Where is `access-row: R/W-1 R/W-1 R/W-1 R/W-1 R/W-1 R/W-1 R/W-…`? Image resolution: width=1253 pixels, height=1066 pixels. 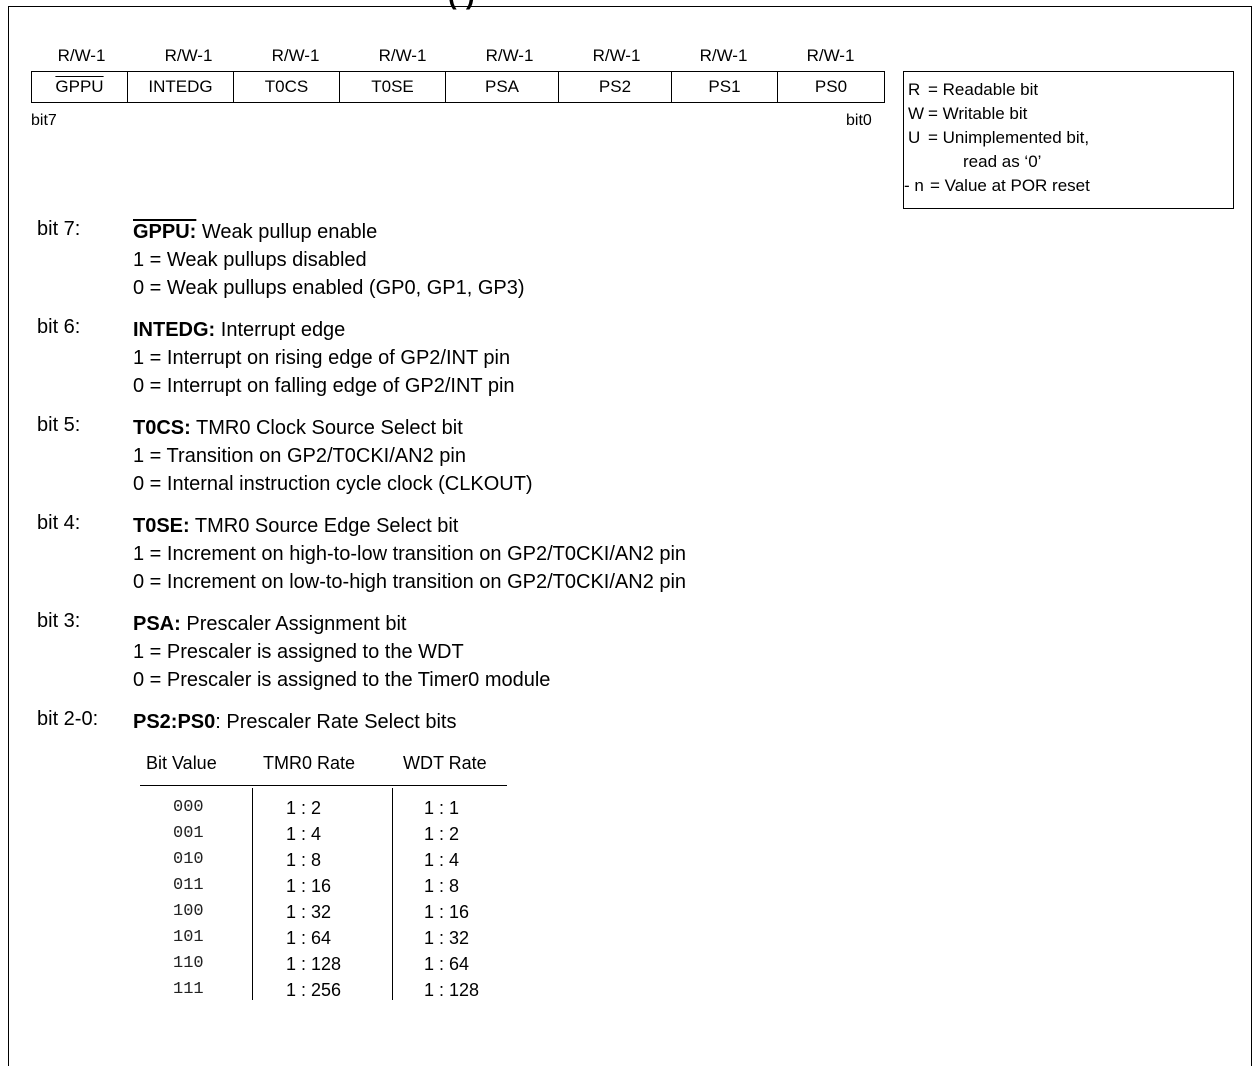 access-row: R/W-1 R/W-1 R/W-1 R/W-1 R/W-1 R/W-1 R/W-… is located at coordinates (458, 56).